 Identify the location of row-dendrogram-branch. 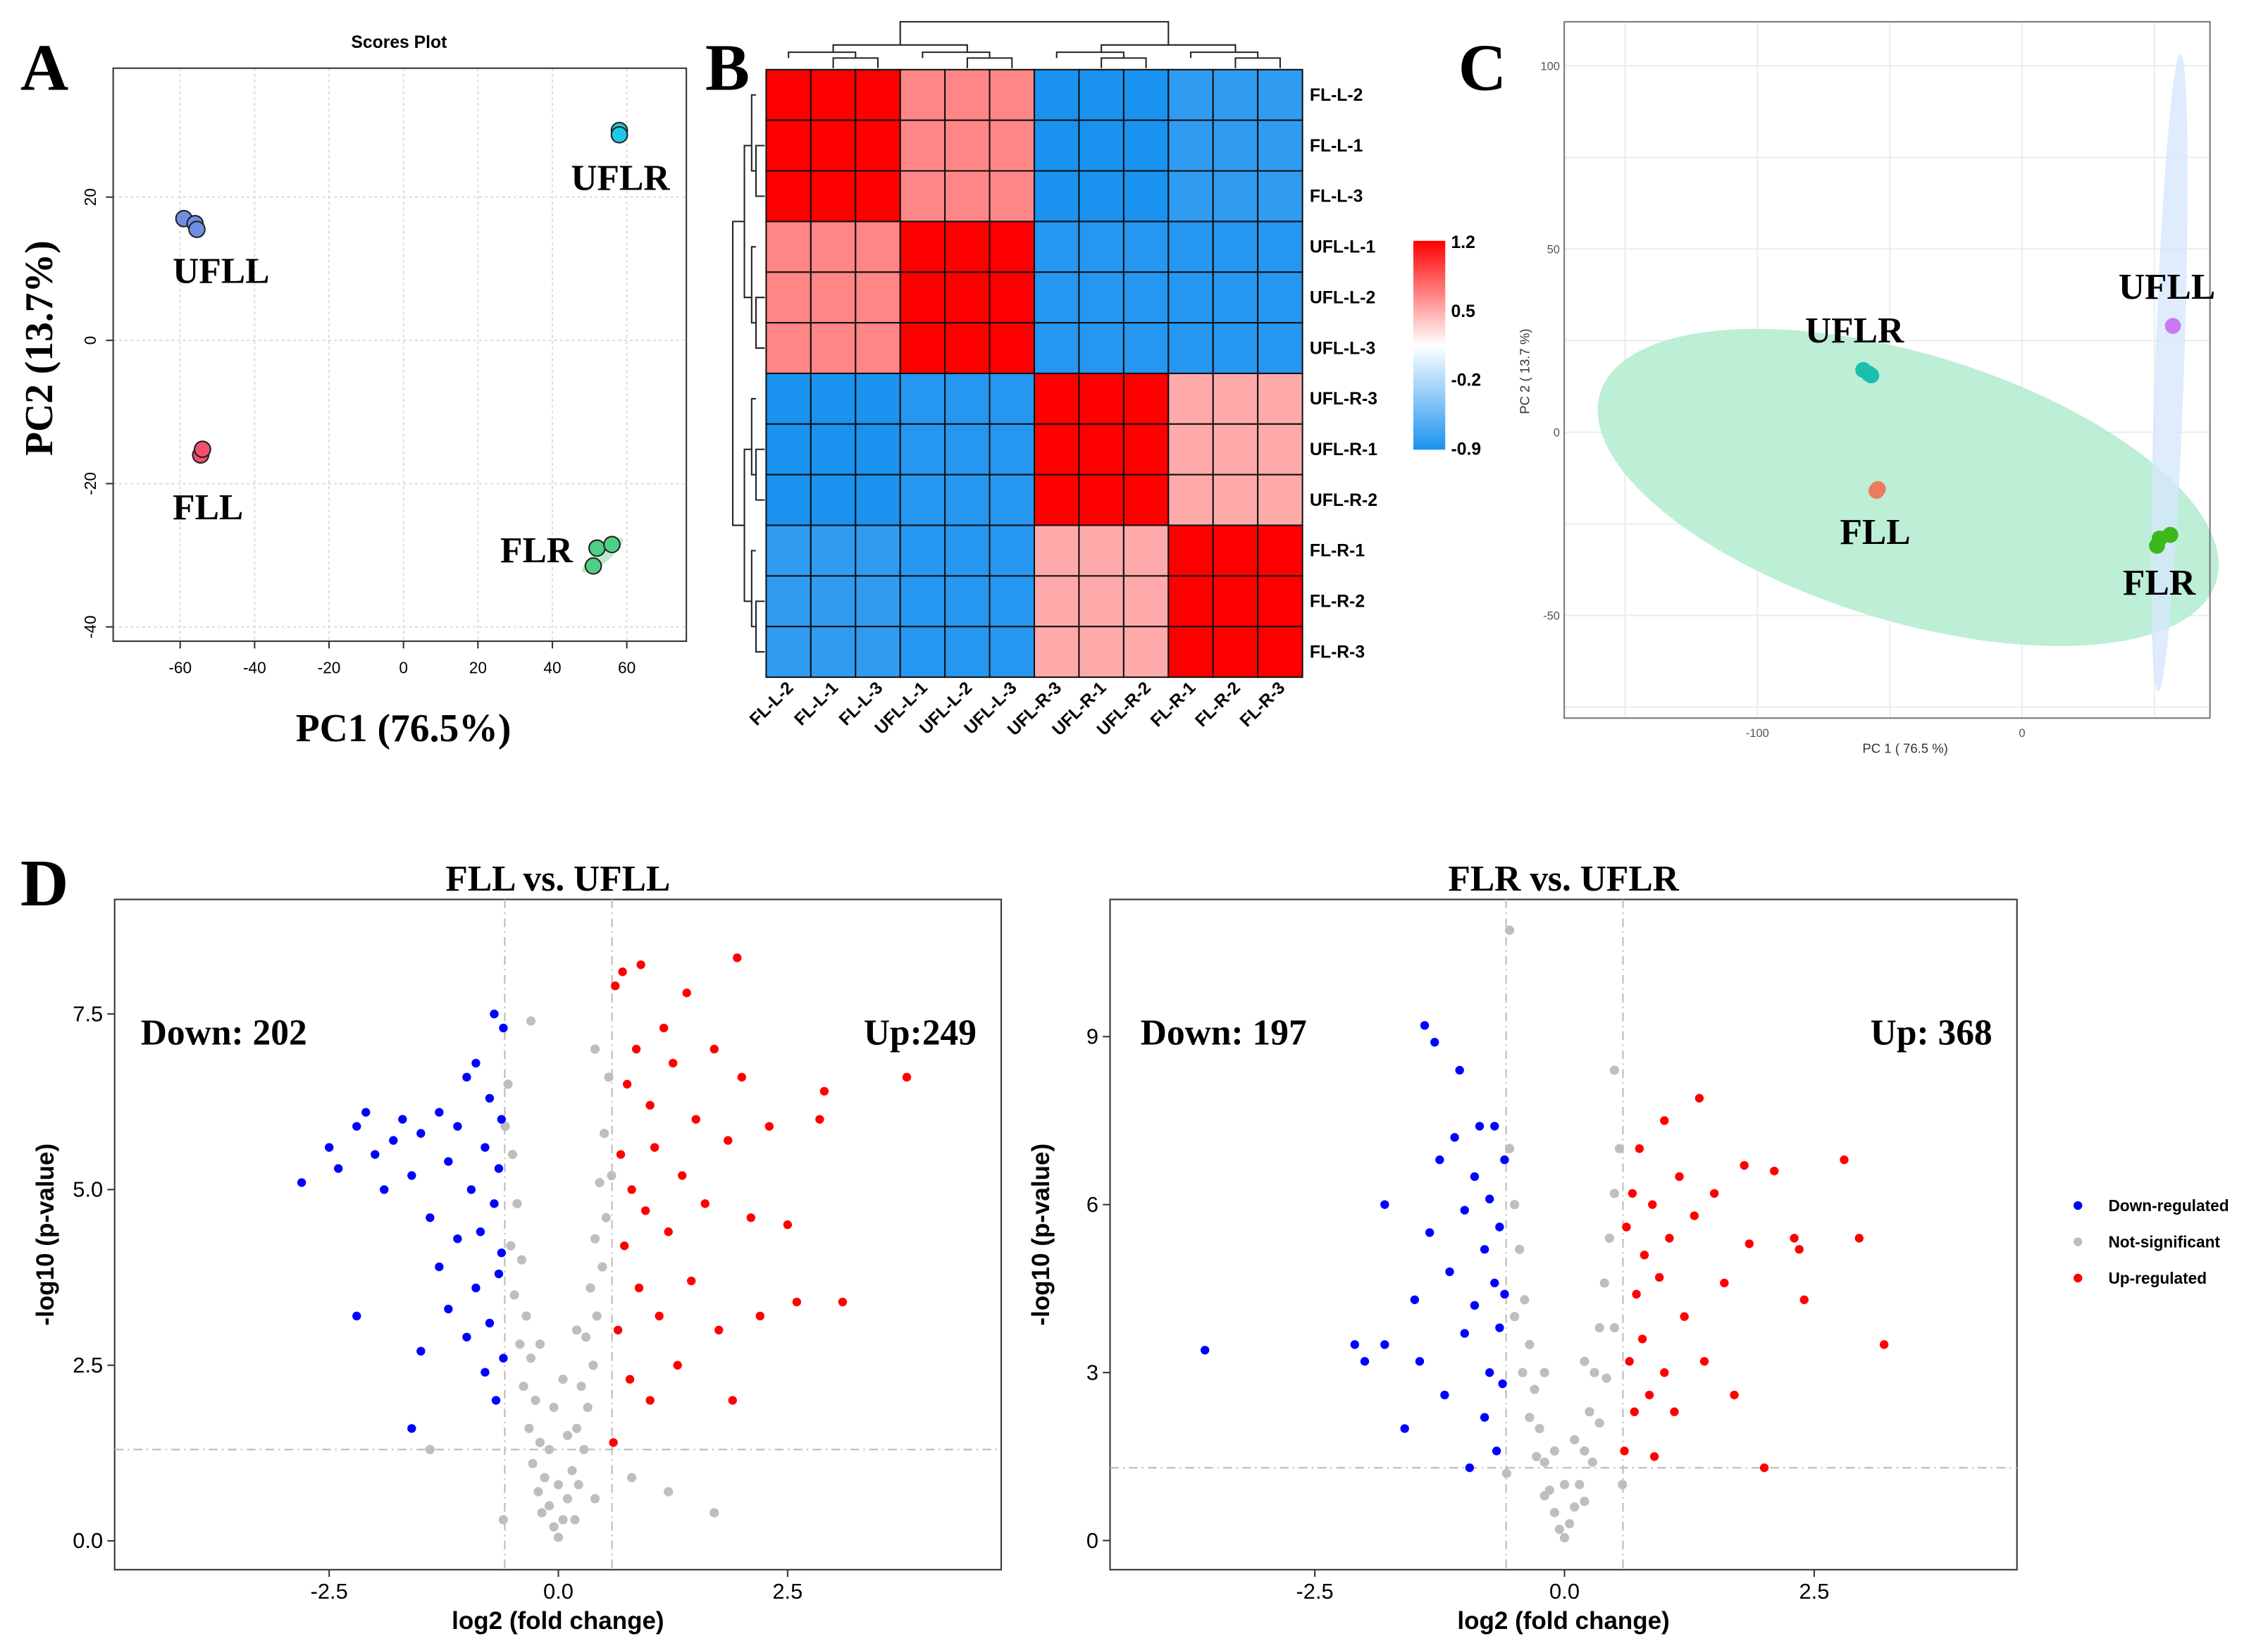
(760, 474).